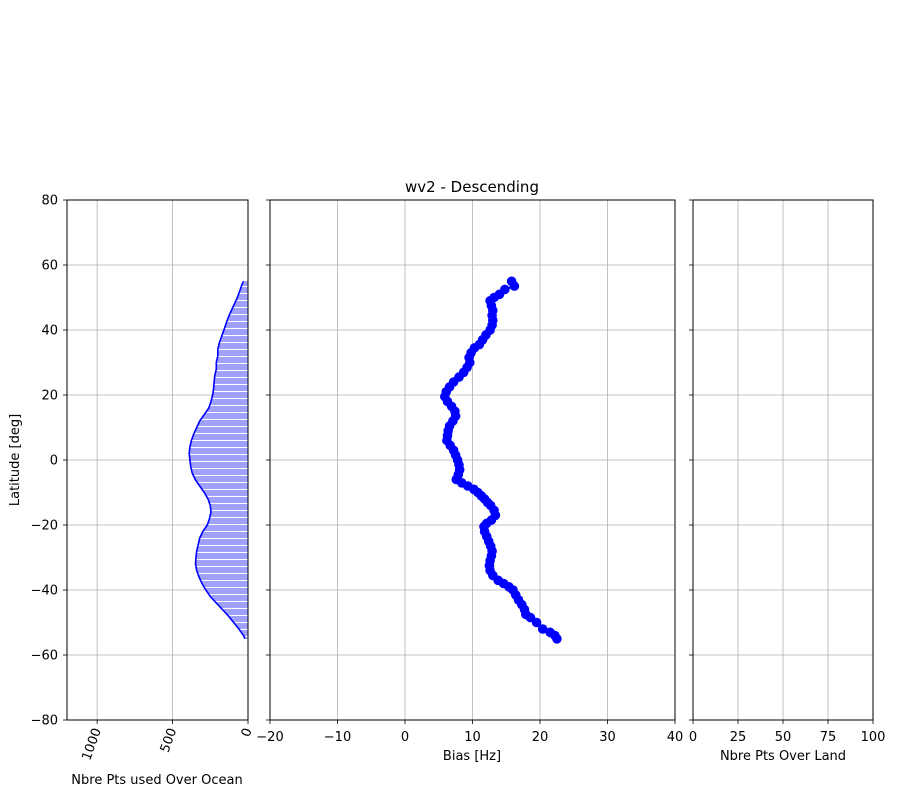 Image resolution: width=900 pixels, height=800 pixels. I want to click on latitude-axis-label: Latitude [deg], so click(15, 460).